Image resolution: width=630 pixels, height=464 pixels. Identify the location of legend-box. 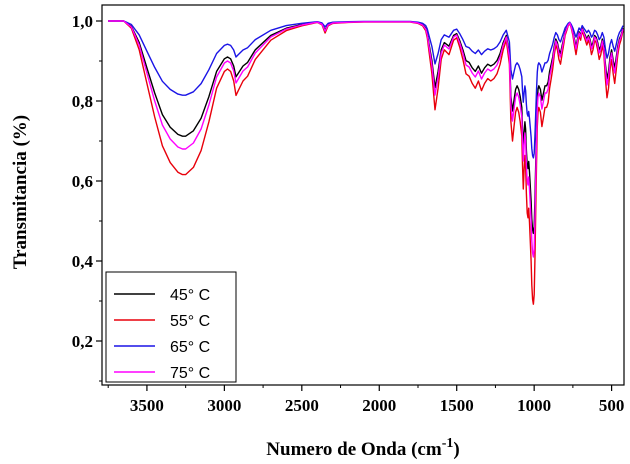
(171, 327).